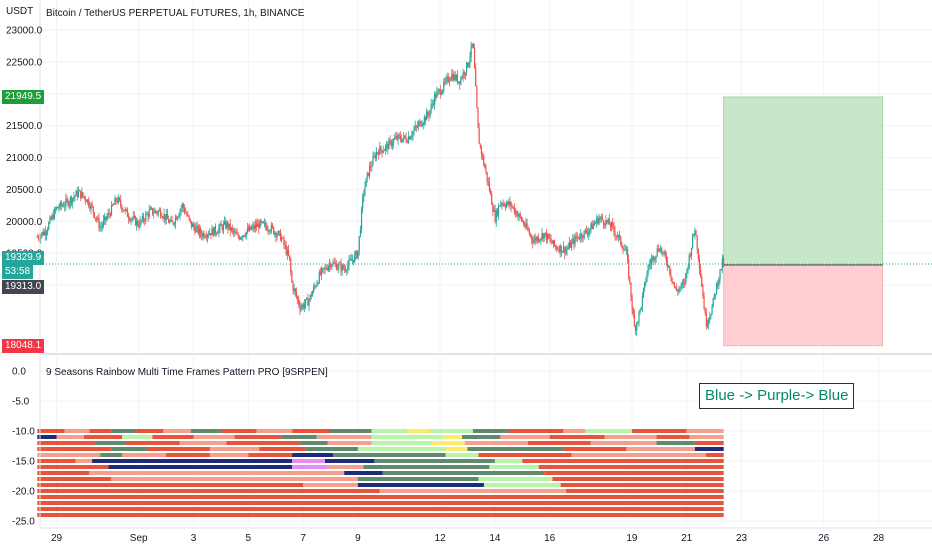  Describe the element at coordinates (777, 396) in the screenshot. I see `annotation-box: Blue -> Purple-> Blue` at that location.